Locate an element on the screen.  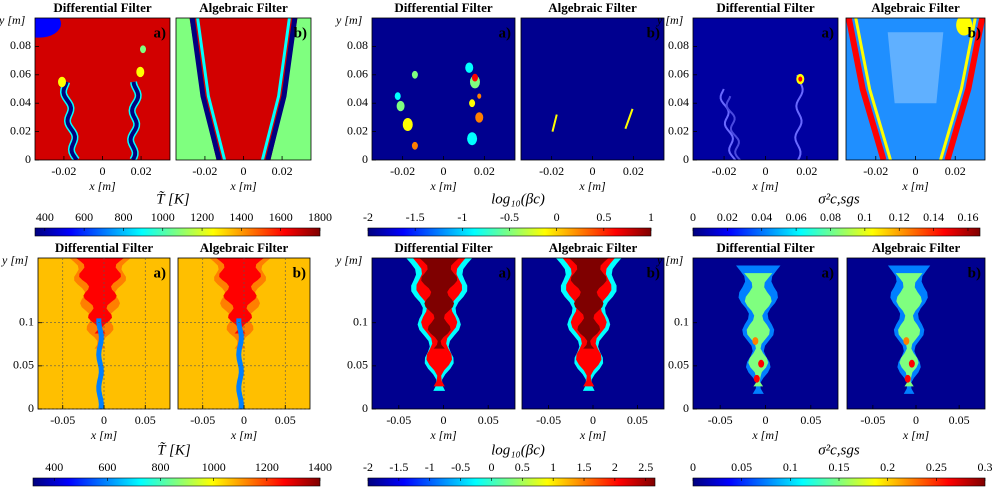
x-tick-label: 0.05 is located at coordinates (285, 420).